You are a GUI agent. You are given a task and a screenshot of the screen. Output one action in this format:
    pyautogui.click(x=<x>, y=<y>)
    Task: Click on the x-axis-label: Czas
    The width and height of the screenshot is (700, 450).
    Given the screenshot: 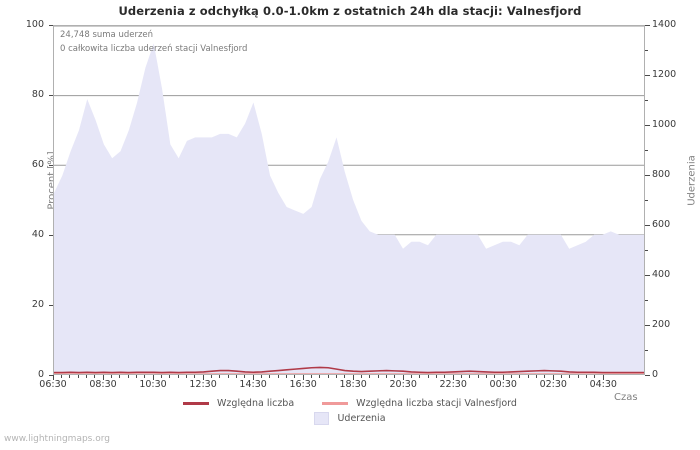 What is the action you would take?
    pyautogui.click(x=626, y=397)
    